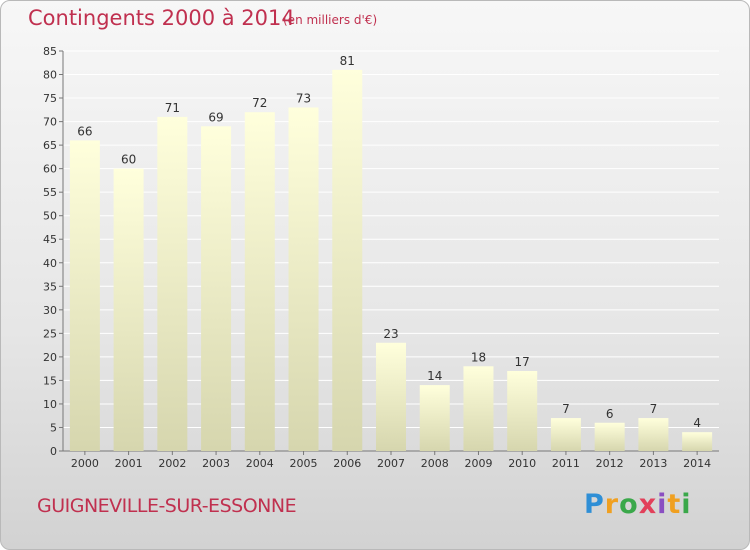 This screenshot has width=750, height=550. Describe the element at coordinates (347, 61) in the screenshot. I see `data-label: 81` at that location.